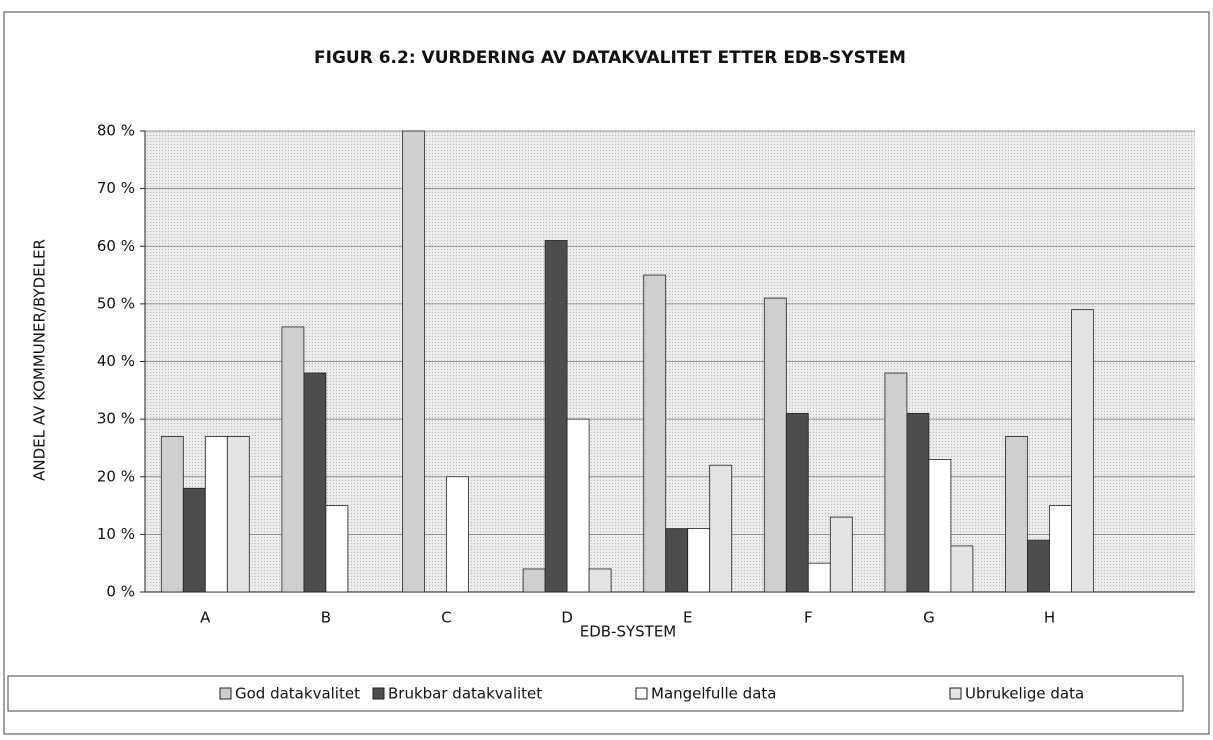 The width and height of the screenshot is (1213, 740). Describe the element at coordinates (116, 534) in the screenshot. I see `y-tick-label: 10 %` at that location.